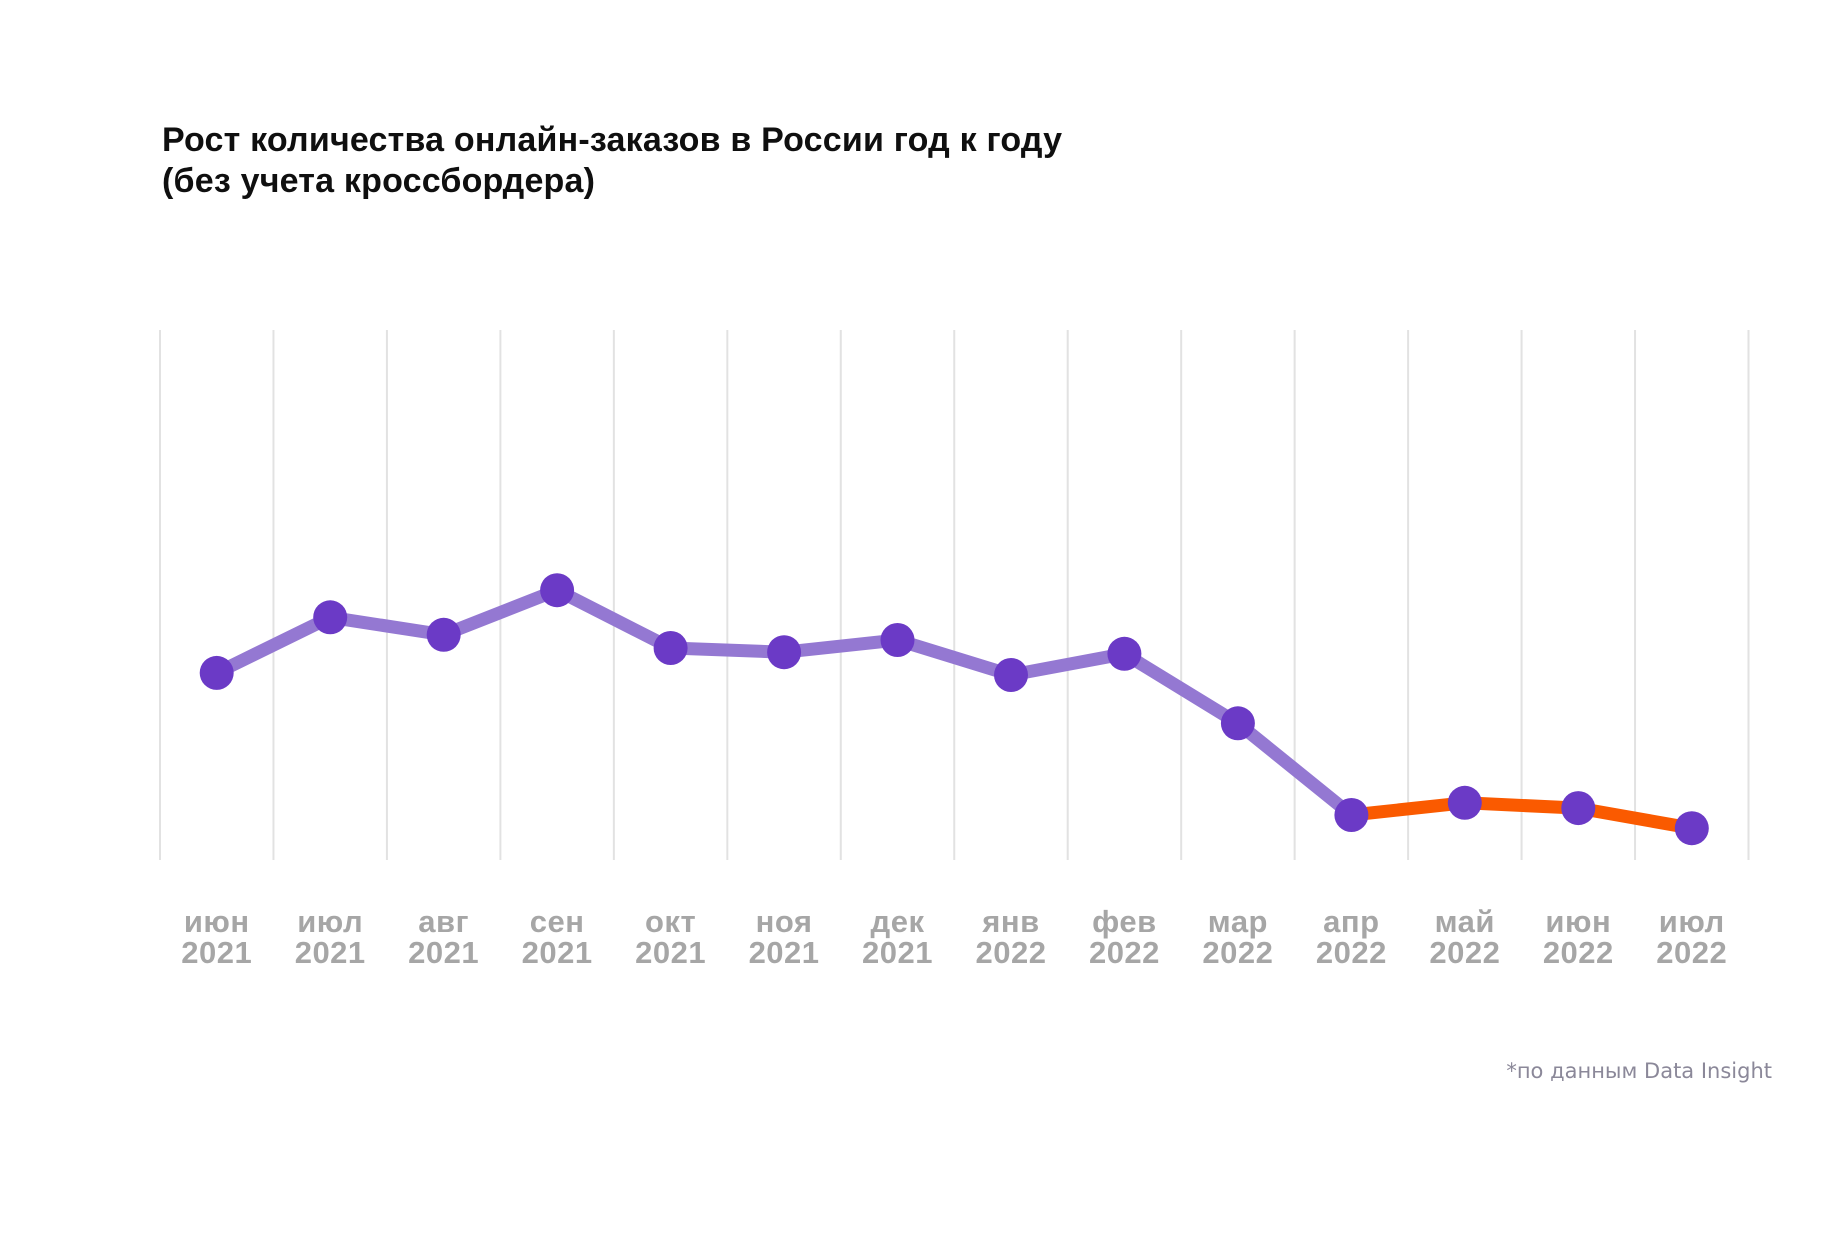 The image size is (1848, 1255). Describe the element at coordinates (379, 181) in the screenshot. I see `chart-title-line2: (без учета кроссбордера)` at that location.